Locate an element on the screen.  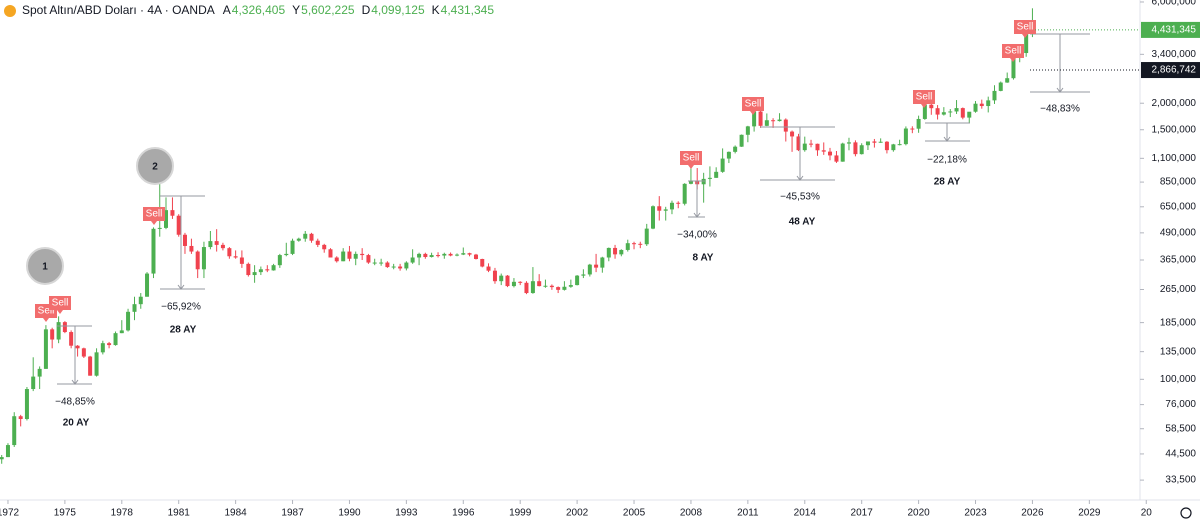
sell-tag-label: Sell is located at coordinates (1013, 51).